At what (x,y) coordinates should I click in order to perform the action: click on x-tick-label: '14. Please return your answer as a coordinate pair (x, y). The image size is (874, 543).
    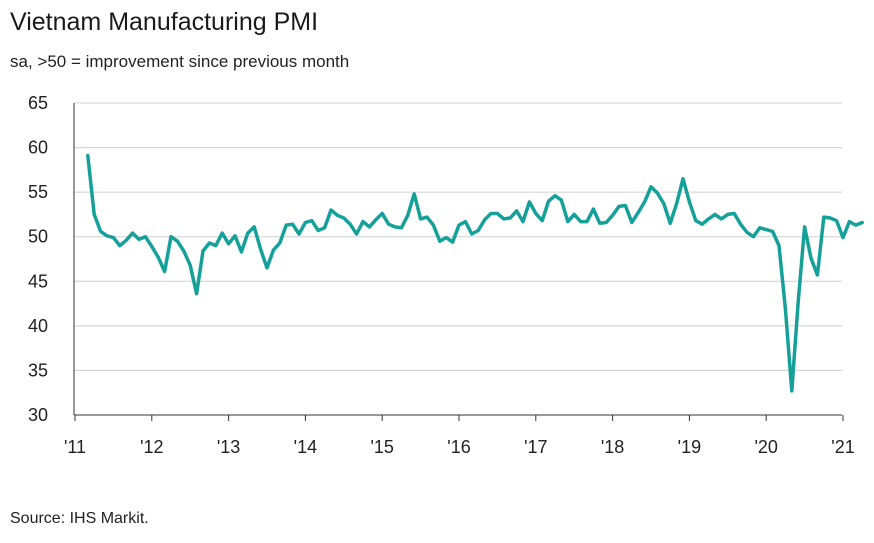
    Looking at the image, I should click on (305, 447).